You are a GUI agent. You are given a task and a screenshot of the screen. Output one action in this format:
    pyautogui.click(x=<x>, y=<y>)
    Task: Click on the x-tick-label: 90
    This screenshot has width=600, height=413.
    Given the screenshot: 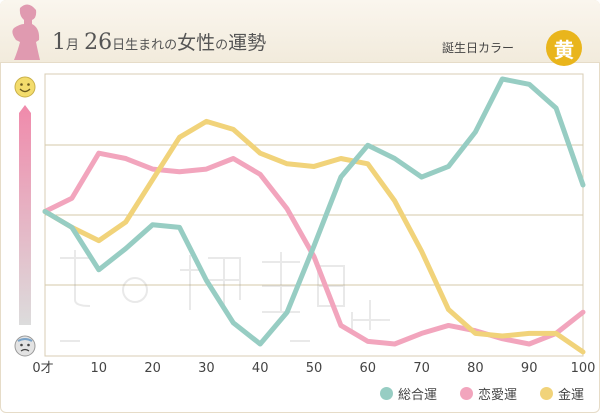 What is the action you would take?
    pyautogui.click(x=529, y=368)
    